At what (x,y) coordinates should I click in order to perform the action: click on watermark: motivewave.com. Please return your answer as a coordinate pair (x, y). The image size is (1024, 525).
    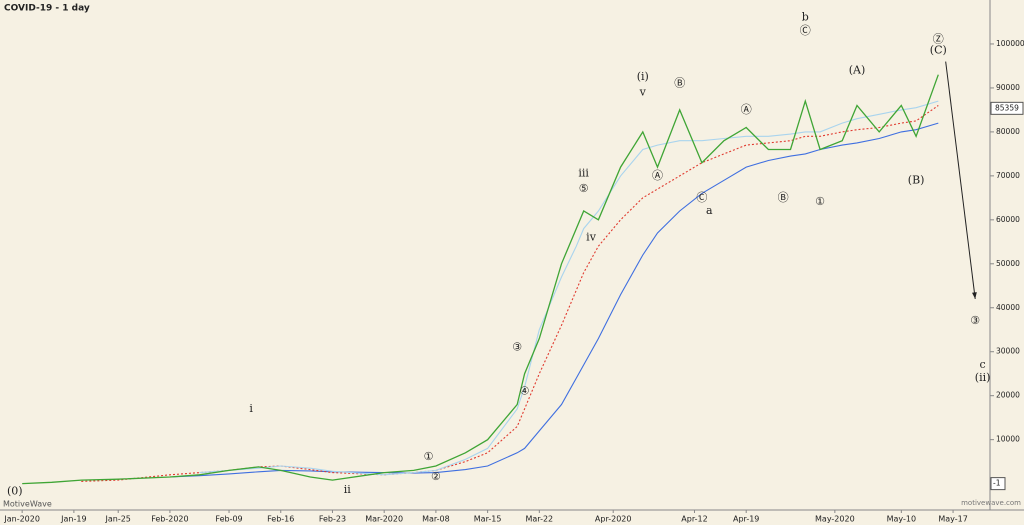
    Looking at the image, I should click on (991, 503).